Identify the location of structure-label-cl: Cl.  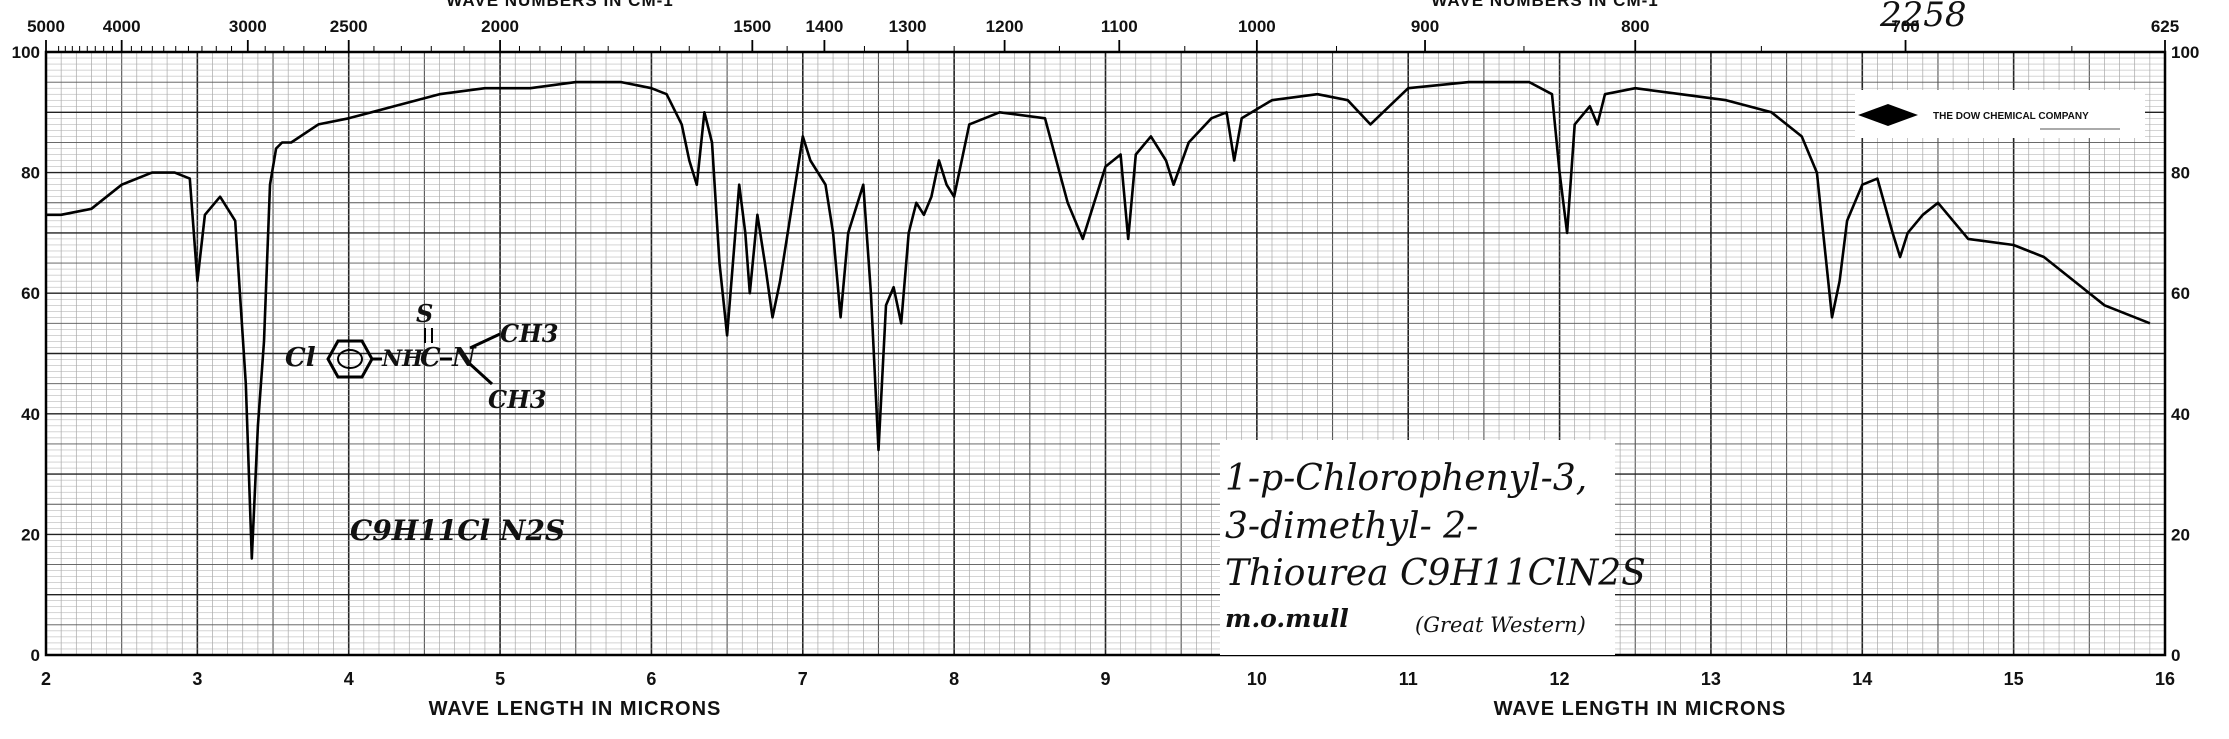
(300, 358).